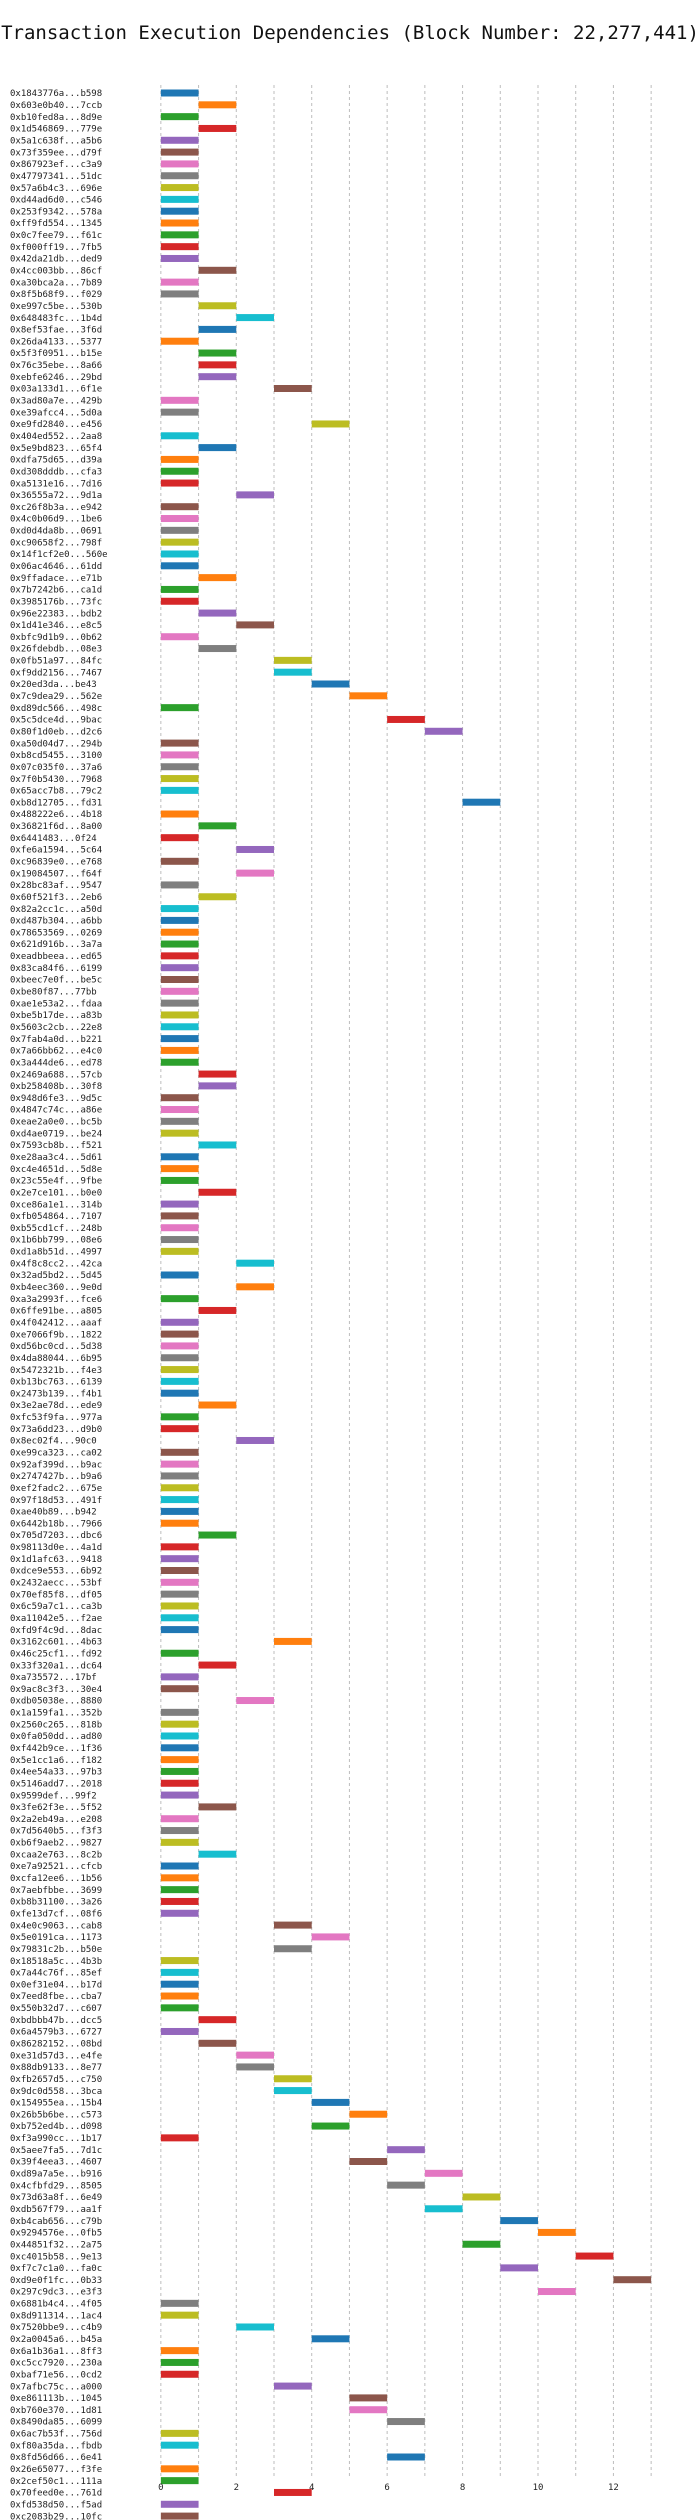  Describe the element at coordinates (56, 1891) in the screenshot. I see `row-label: 0x7aebfbbe...3699` at that location.